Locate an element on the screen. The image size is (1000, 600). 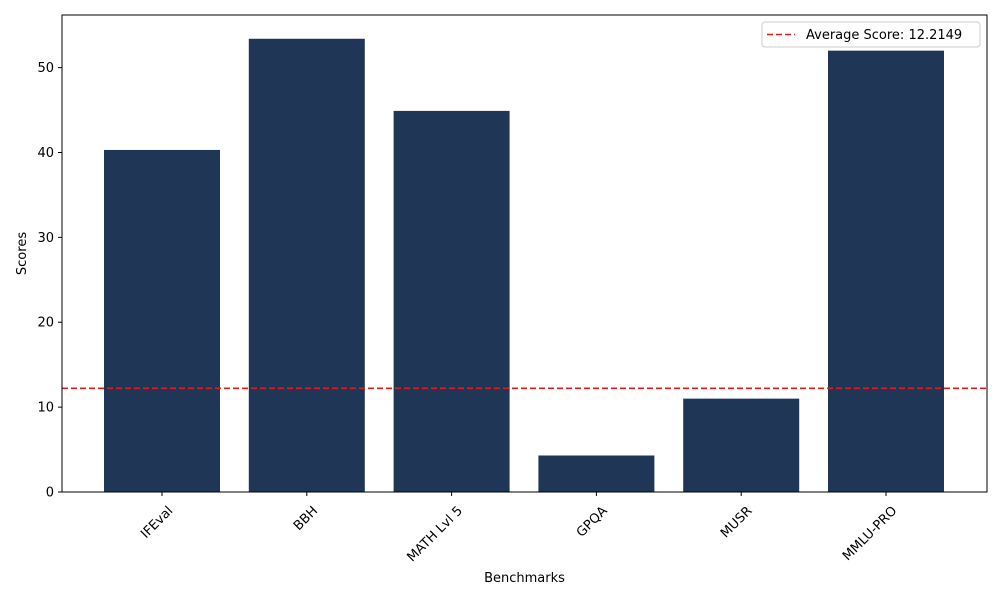
legend-box is located at coordinates (871, 34).